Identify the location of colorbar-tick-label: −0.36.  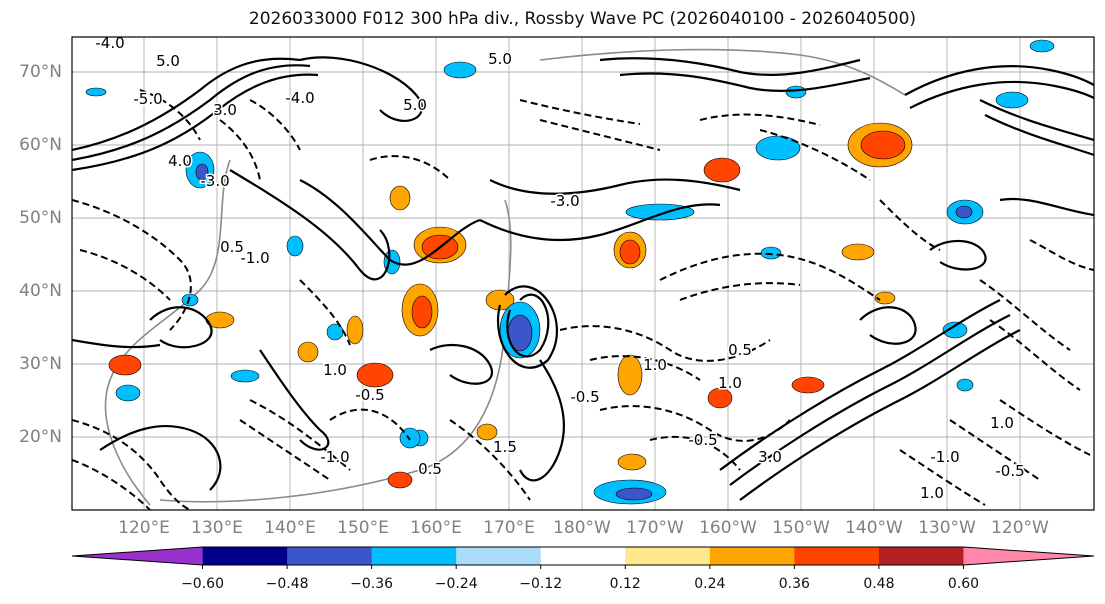
(372, 584).